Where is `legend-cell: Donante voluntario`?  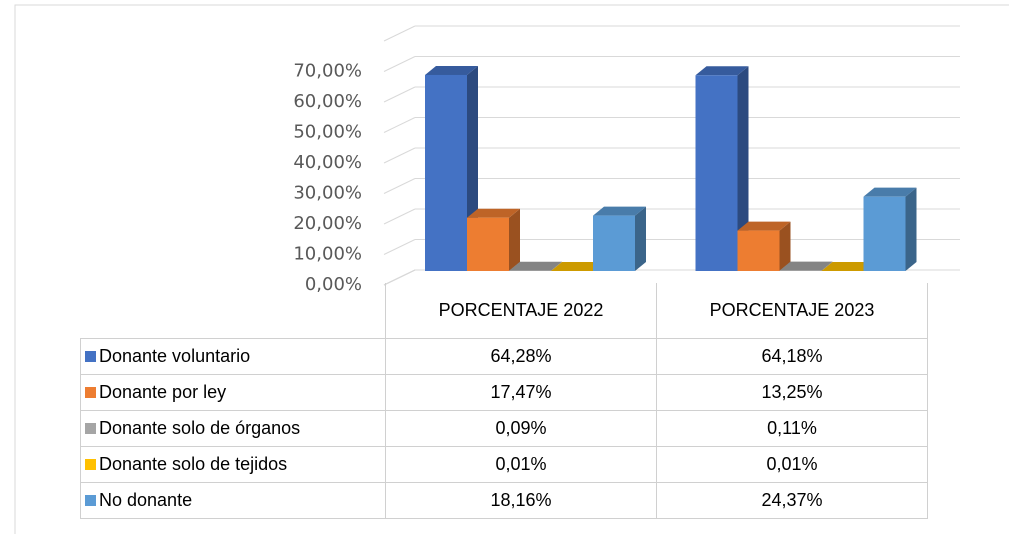
legend-cell: Donante voluntario is located at coordinates (233, 356).